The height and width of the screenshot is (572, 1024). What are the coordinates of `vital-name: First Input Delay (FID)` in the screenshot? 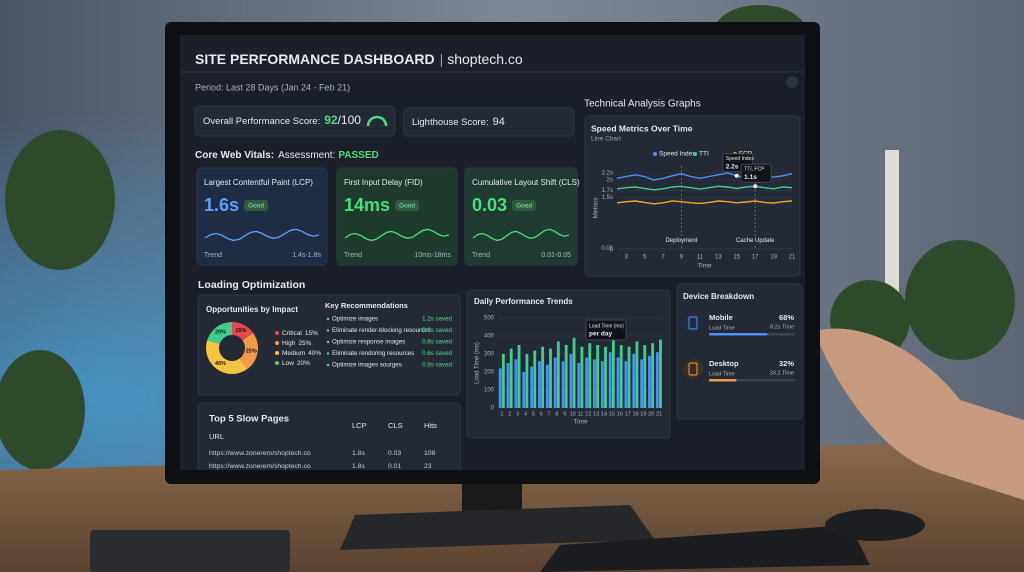 It's located at (383, 182).